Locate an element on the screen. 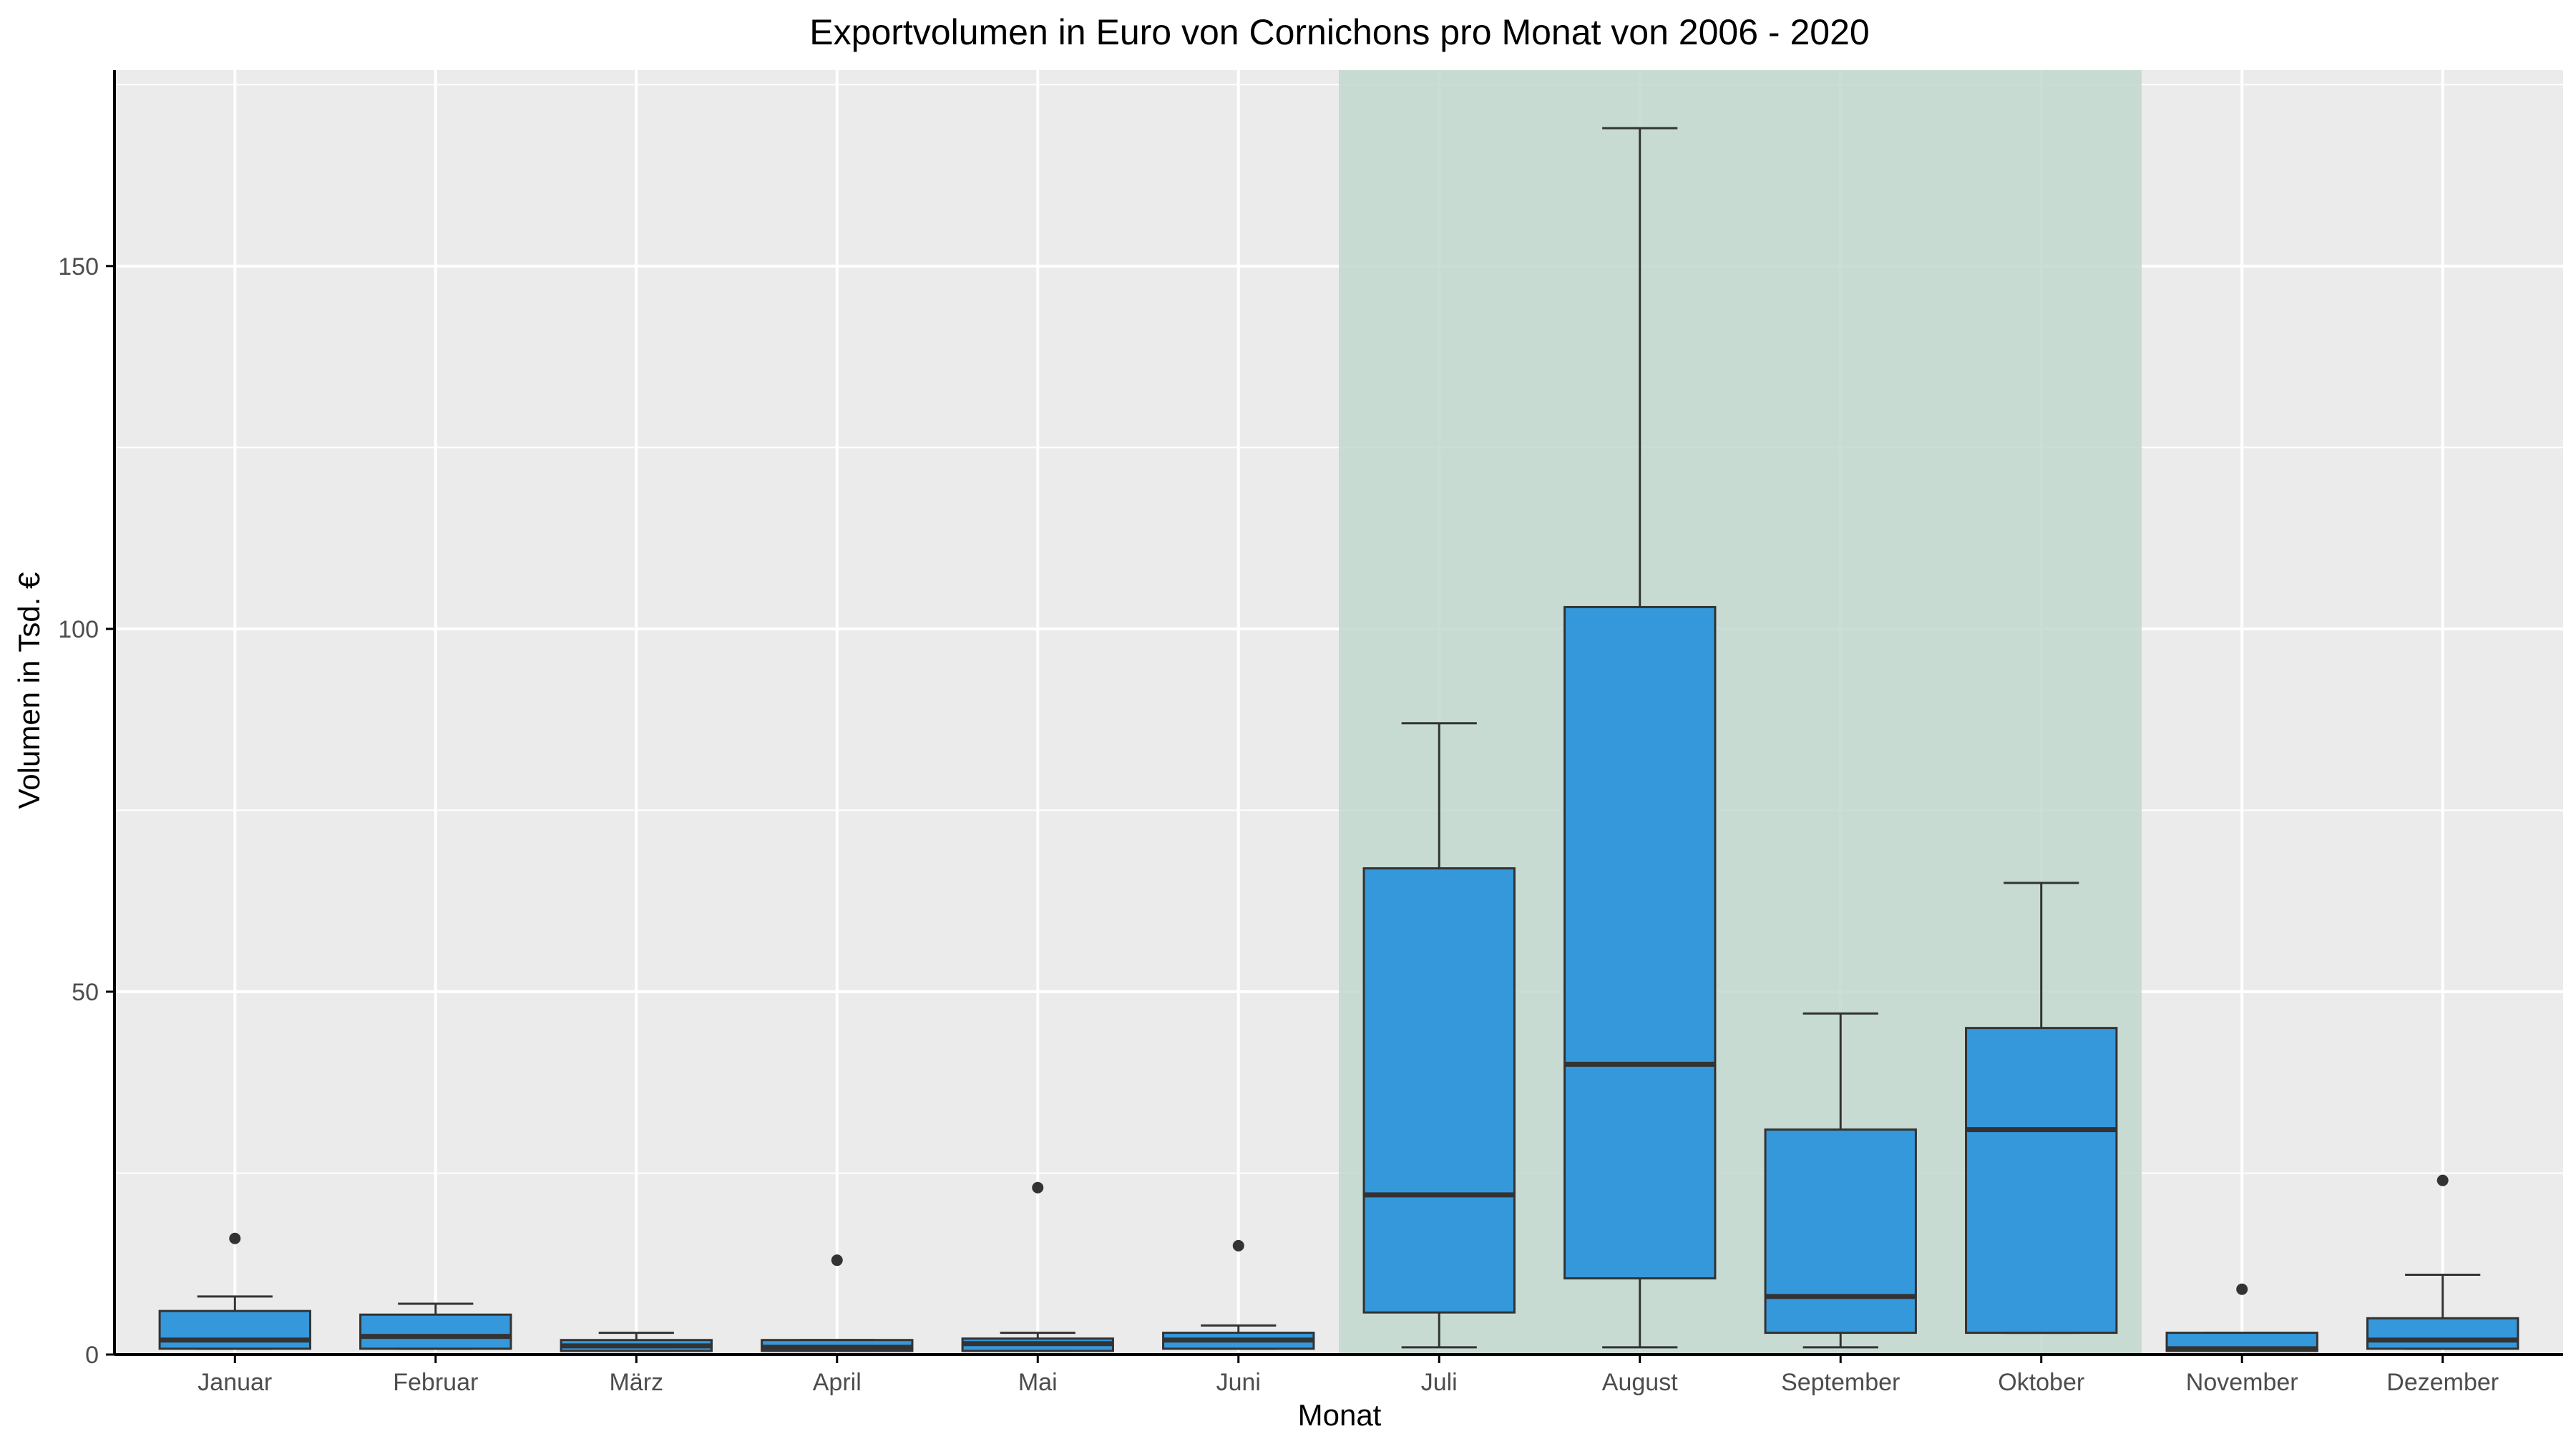 The width and height of the screenshot is (2576, 1449). box-april is located at coordinates (837, 1303).